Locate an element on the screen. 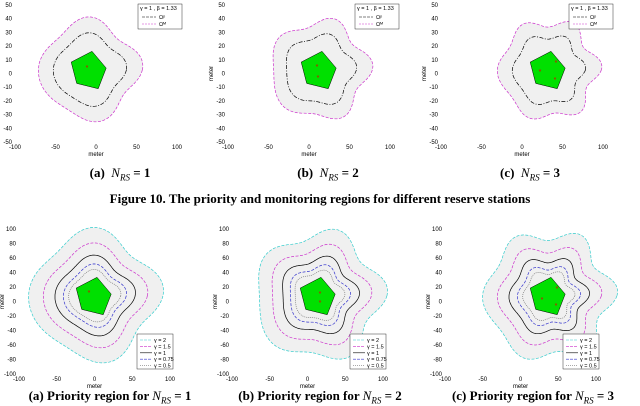  y-tick-label: 50 is located at coordinates (221, 6).